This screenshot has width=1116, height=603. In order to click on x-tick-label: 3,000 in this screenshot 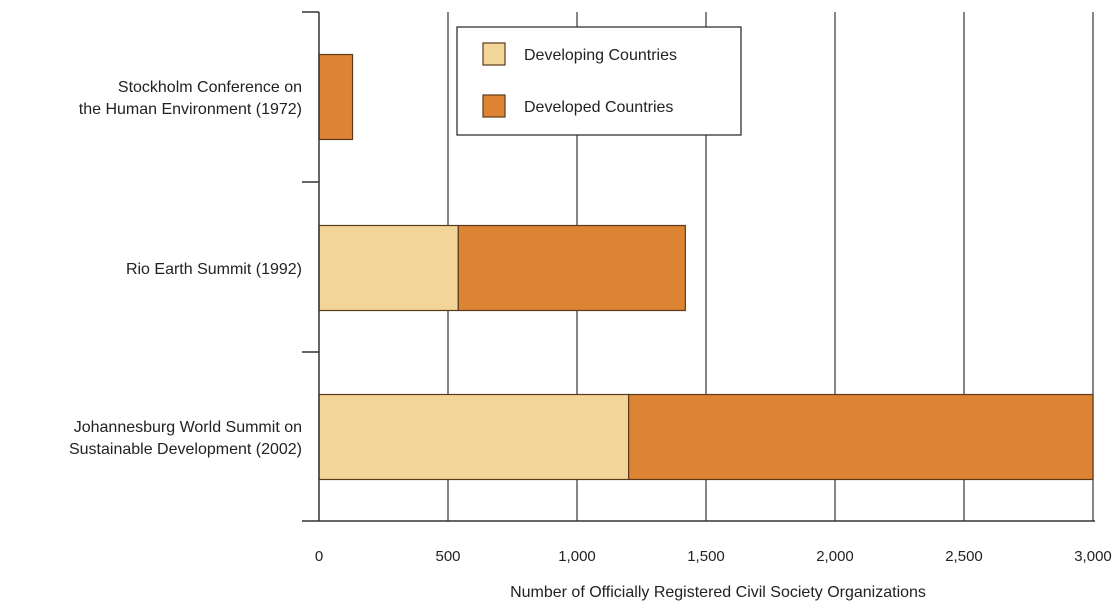, I will do `click(1093, 556)`.